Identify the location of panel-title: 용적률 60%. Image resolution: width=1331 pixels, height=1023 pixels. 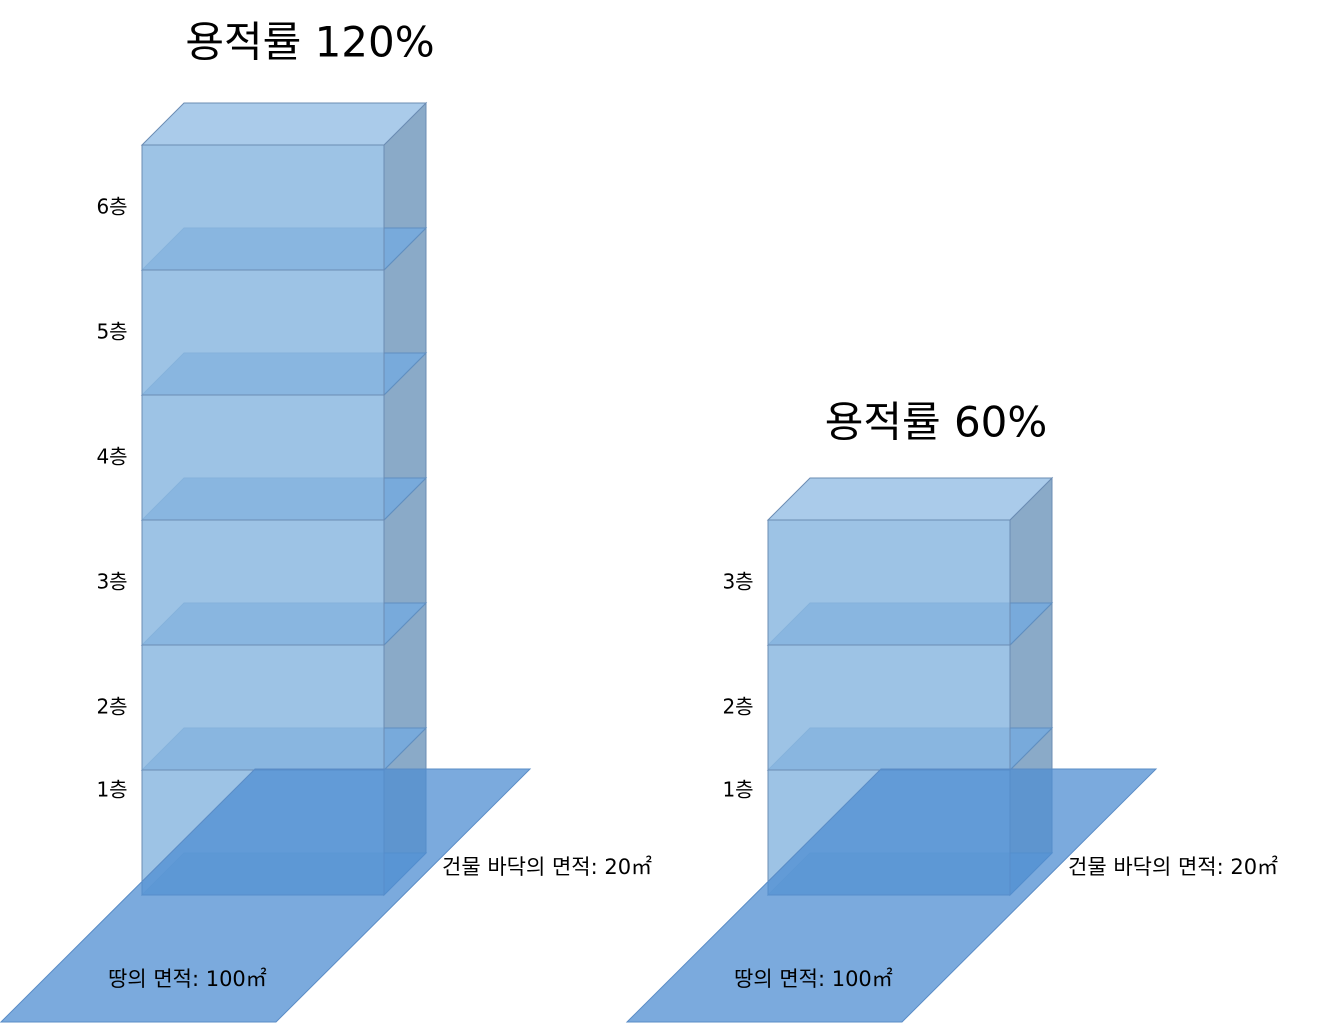
(936, 422).